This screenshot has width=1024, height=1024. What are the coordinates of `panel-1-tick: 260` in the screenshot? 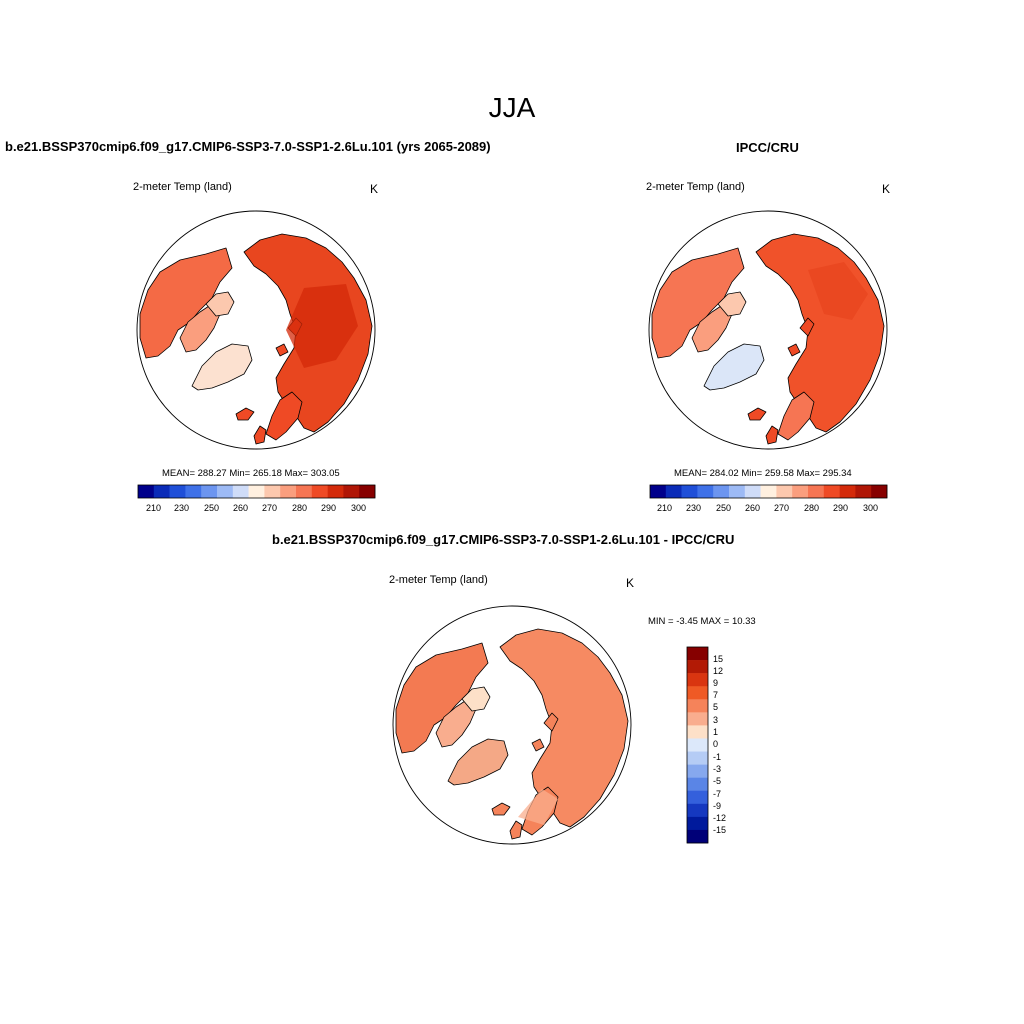 It's located at (241, 508).